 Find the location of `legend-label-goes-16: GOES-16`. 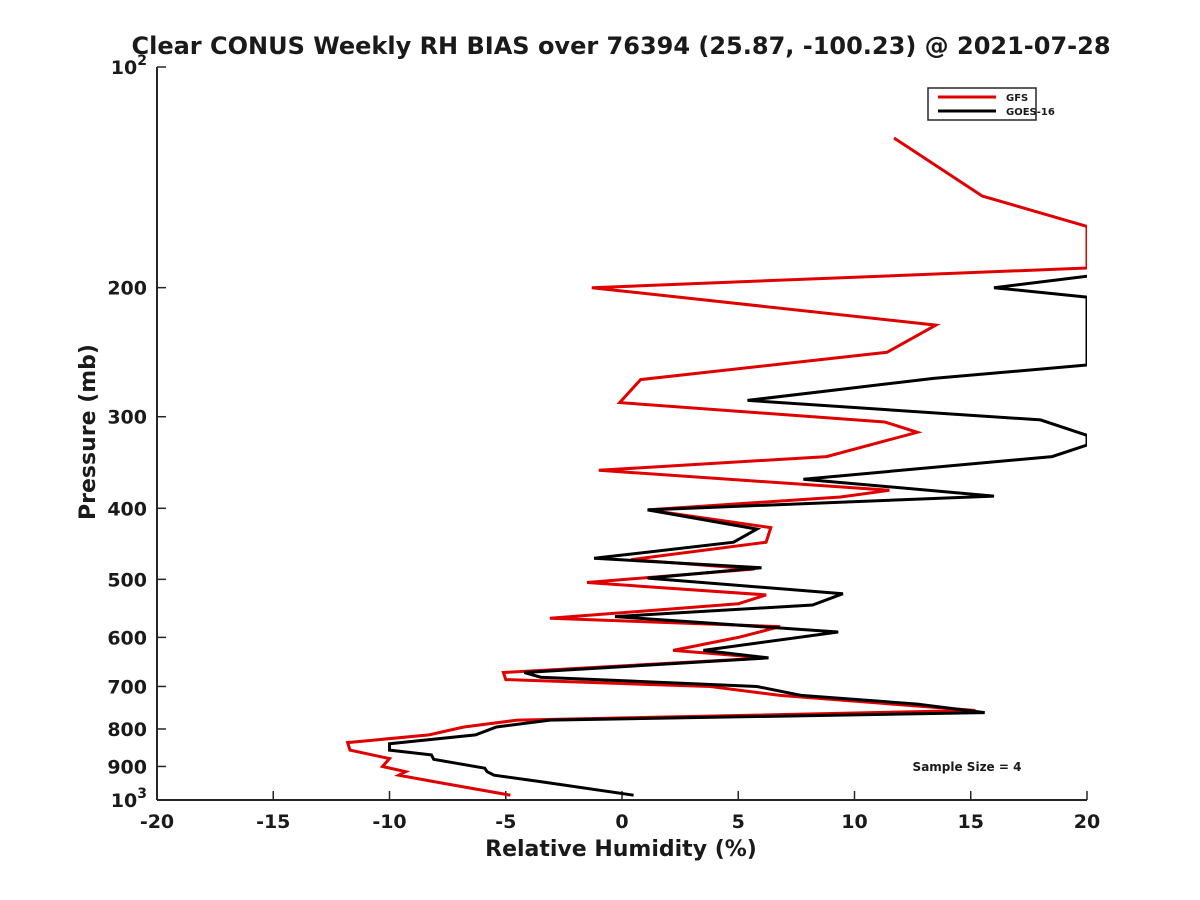

legend-label-goes-16: GOES-16 is located at coordinates (1030, 112).